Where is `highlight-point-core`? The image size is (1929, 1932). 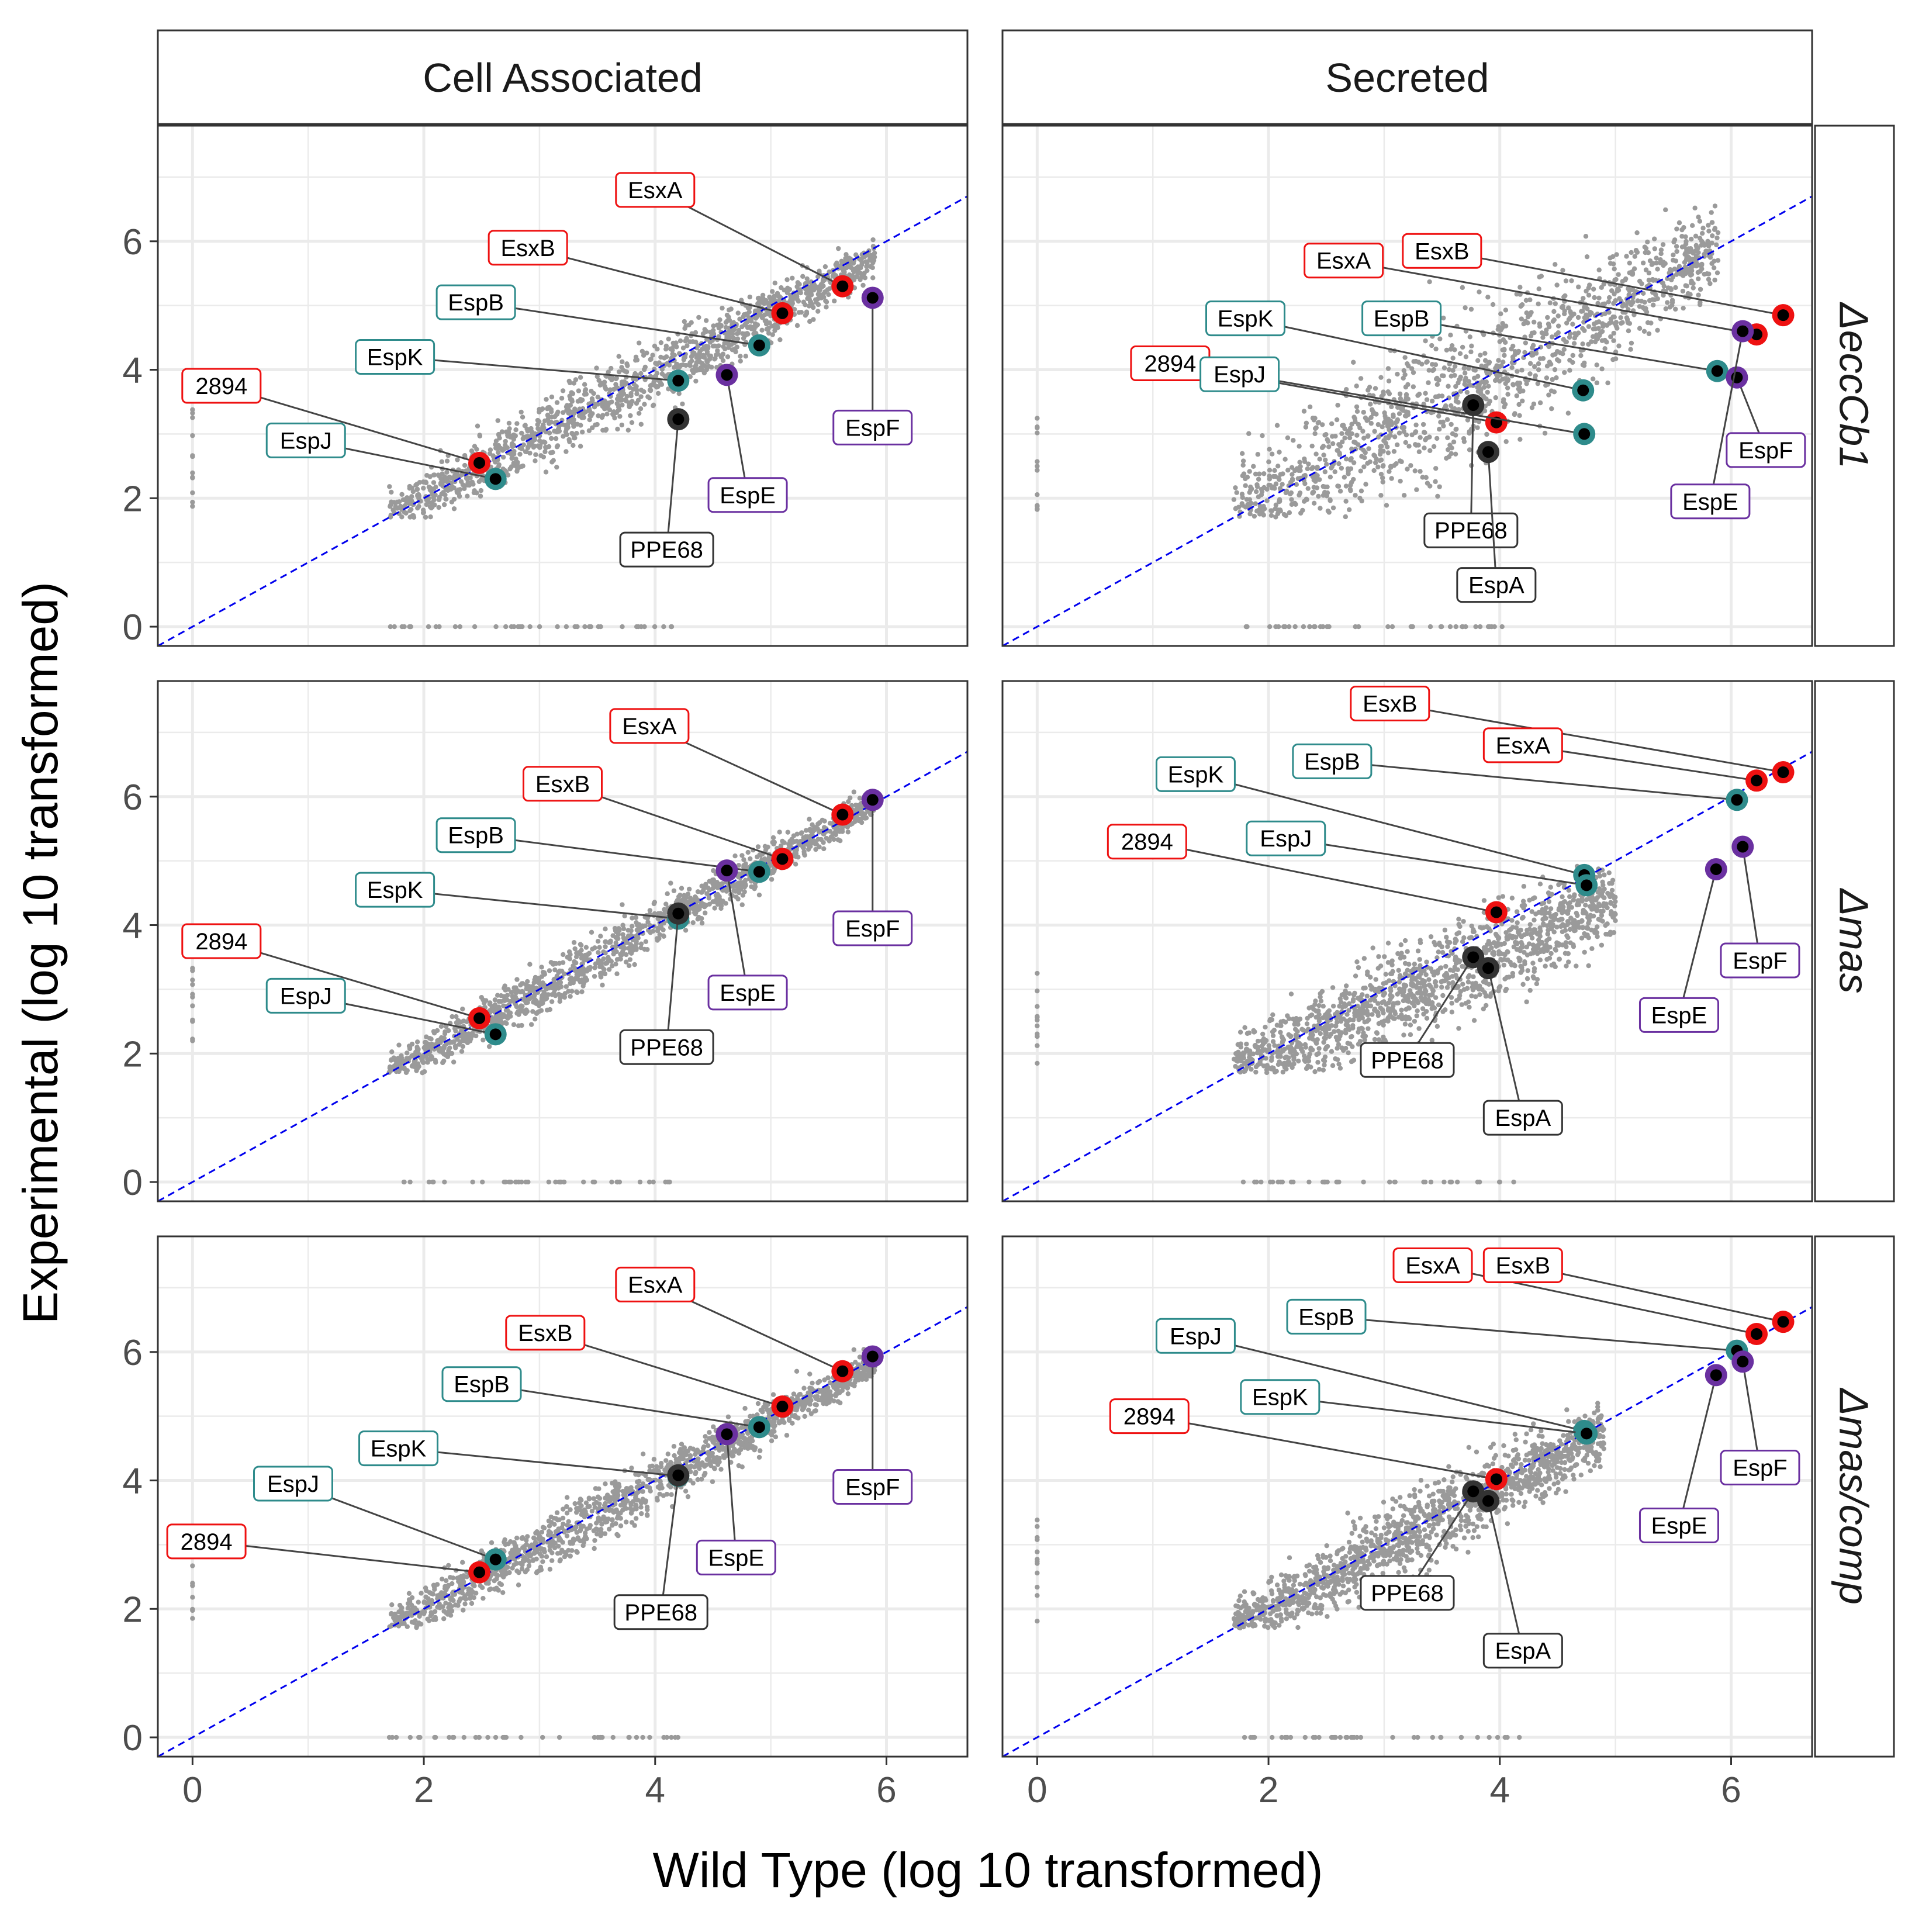
highlight-point-core is located at coordinates (479, 1018).